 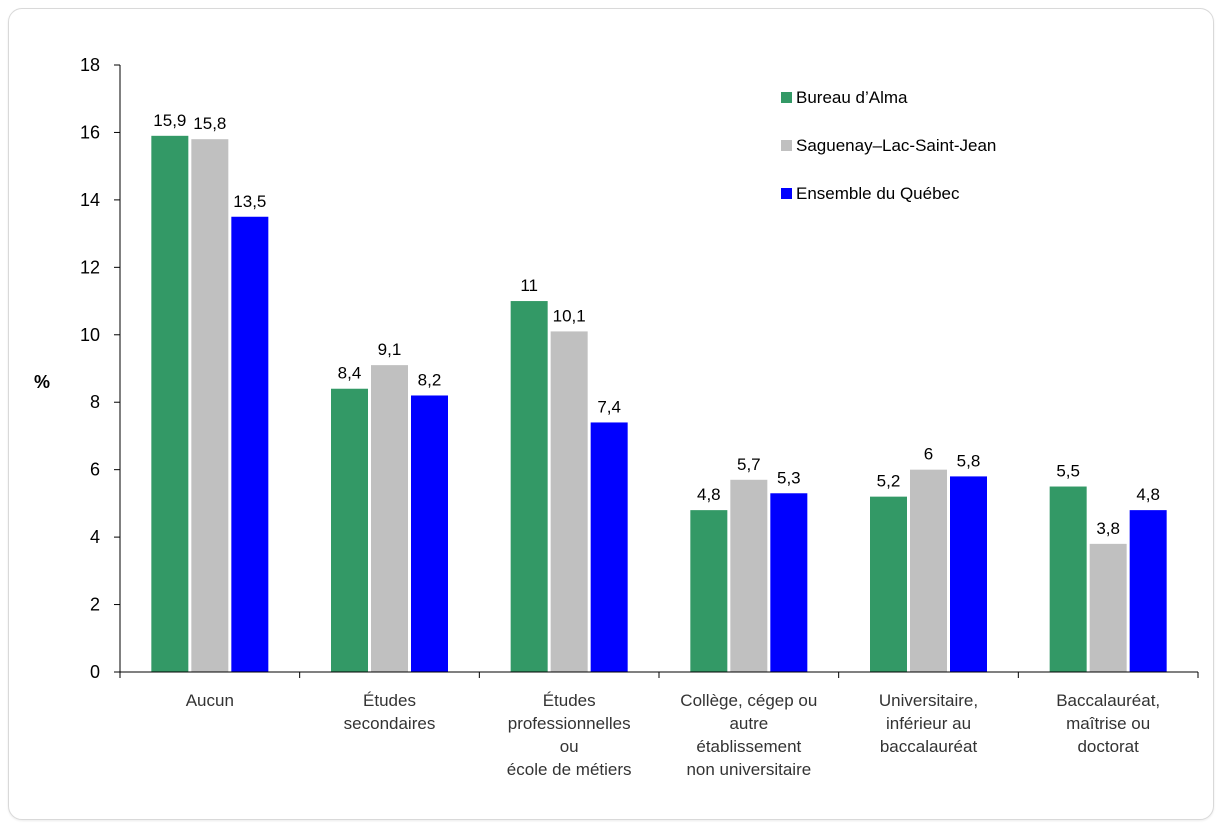 I want to click on legend-label: Ensemble du Québec, so click(x=878, y=193).